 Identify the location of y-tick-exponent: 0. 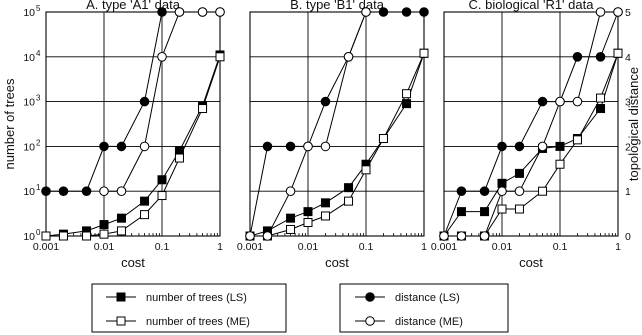
(38, 232).